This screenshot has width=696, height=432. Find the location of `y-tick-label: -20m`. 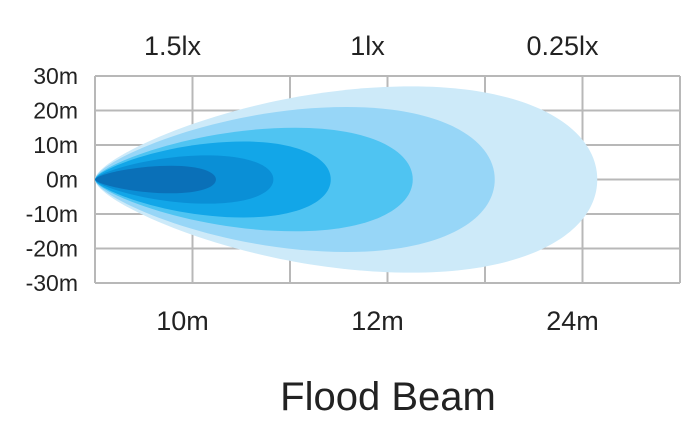

y-tick-label: -20m is located at coordinates (52, 249).